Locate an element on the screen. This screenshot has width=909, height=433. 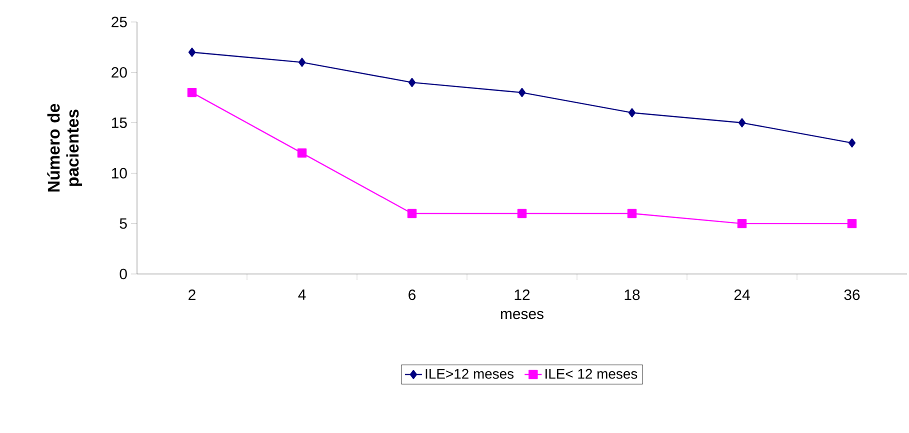
legend-label: ILE>12 meses is located at coordinates (470, 373).